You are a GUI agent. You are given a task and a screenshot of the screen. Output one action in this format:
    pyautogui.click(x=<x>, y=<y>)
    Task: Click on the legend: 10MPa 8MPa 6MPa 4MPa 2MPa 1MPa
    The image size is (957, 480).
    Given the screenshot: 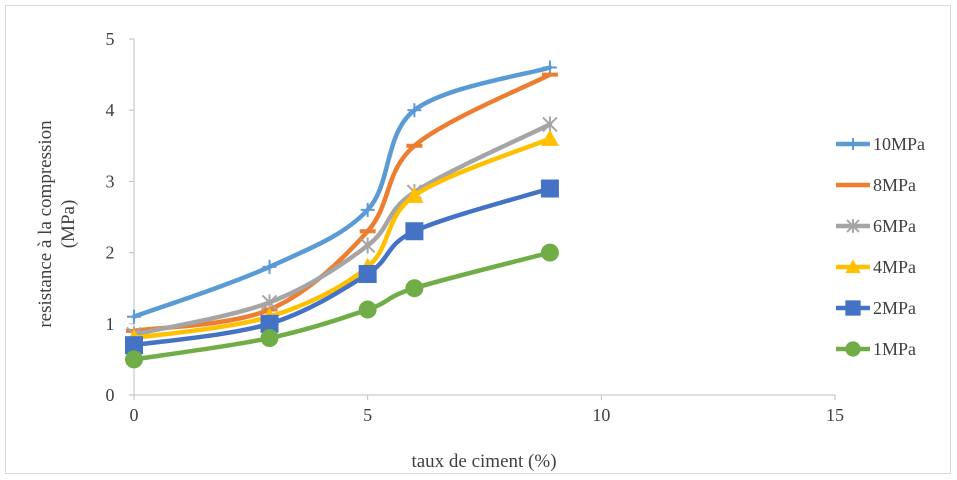 What is the action you would take?
    pyautogui.click(x=880, y=246)
    